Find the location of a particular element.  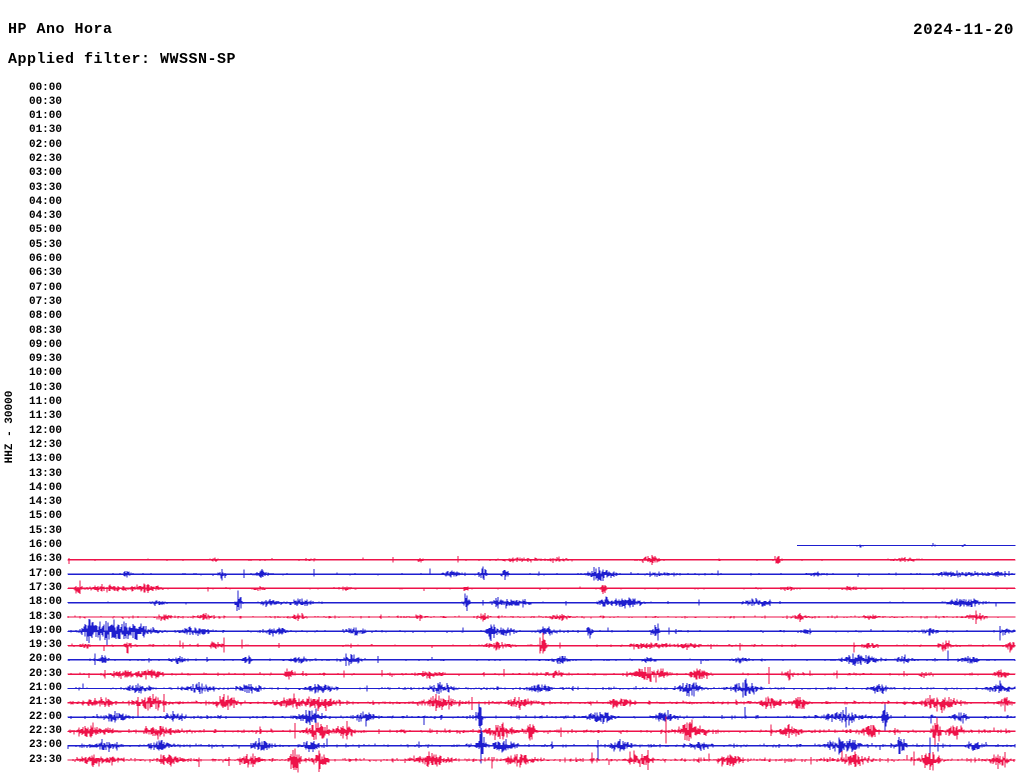

time-label: 14:30 is located at coordinates (45, 502).